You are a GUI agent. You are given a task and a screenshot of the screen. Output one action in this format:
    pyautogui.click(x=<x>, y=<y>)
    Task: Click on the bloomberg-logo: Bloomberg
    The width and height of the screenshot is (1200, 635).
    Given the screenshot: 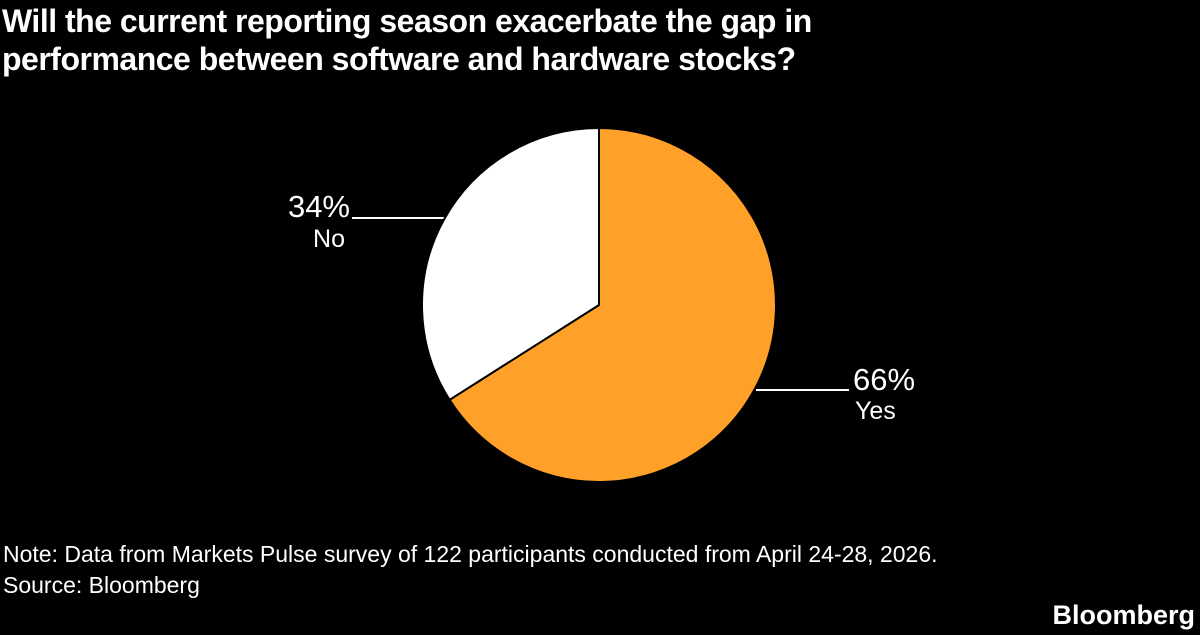 What is the action you would take?
    pyautogui.click(x=1123, y=615)
    